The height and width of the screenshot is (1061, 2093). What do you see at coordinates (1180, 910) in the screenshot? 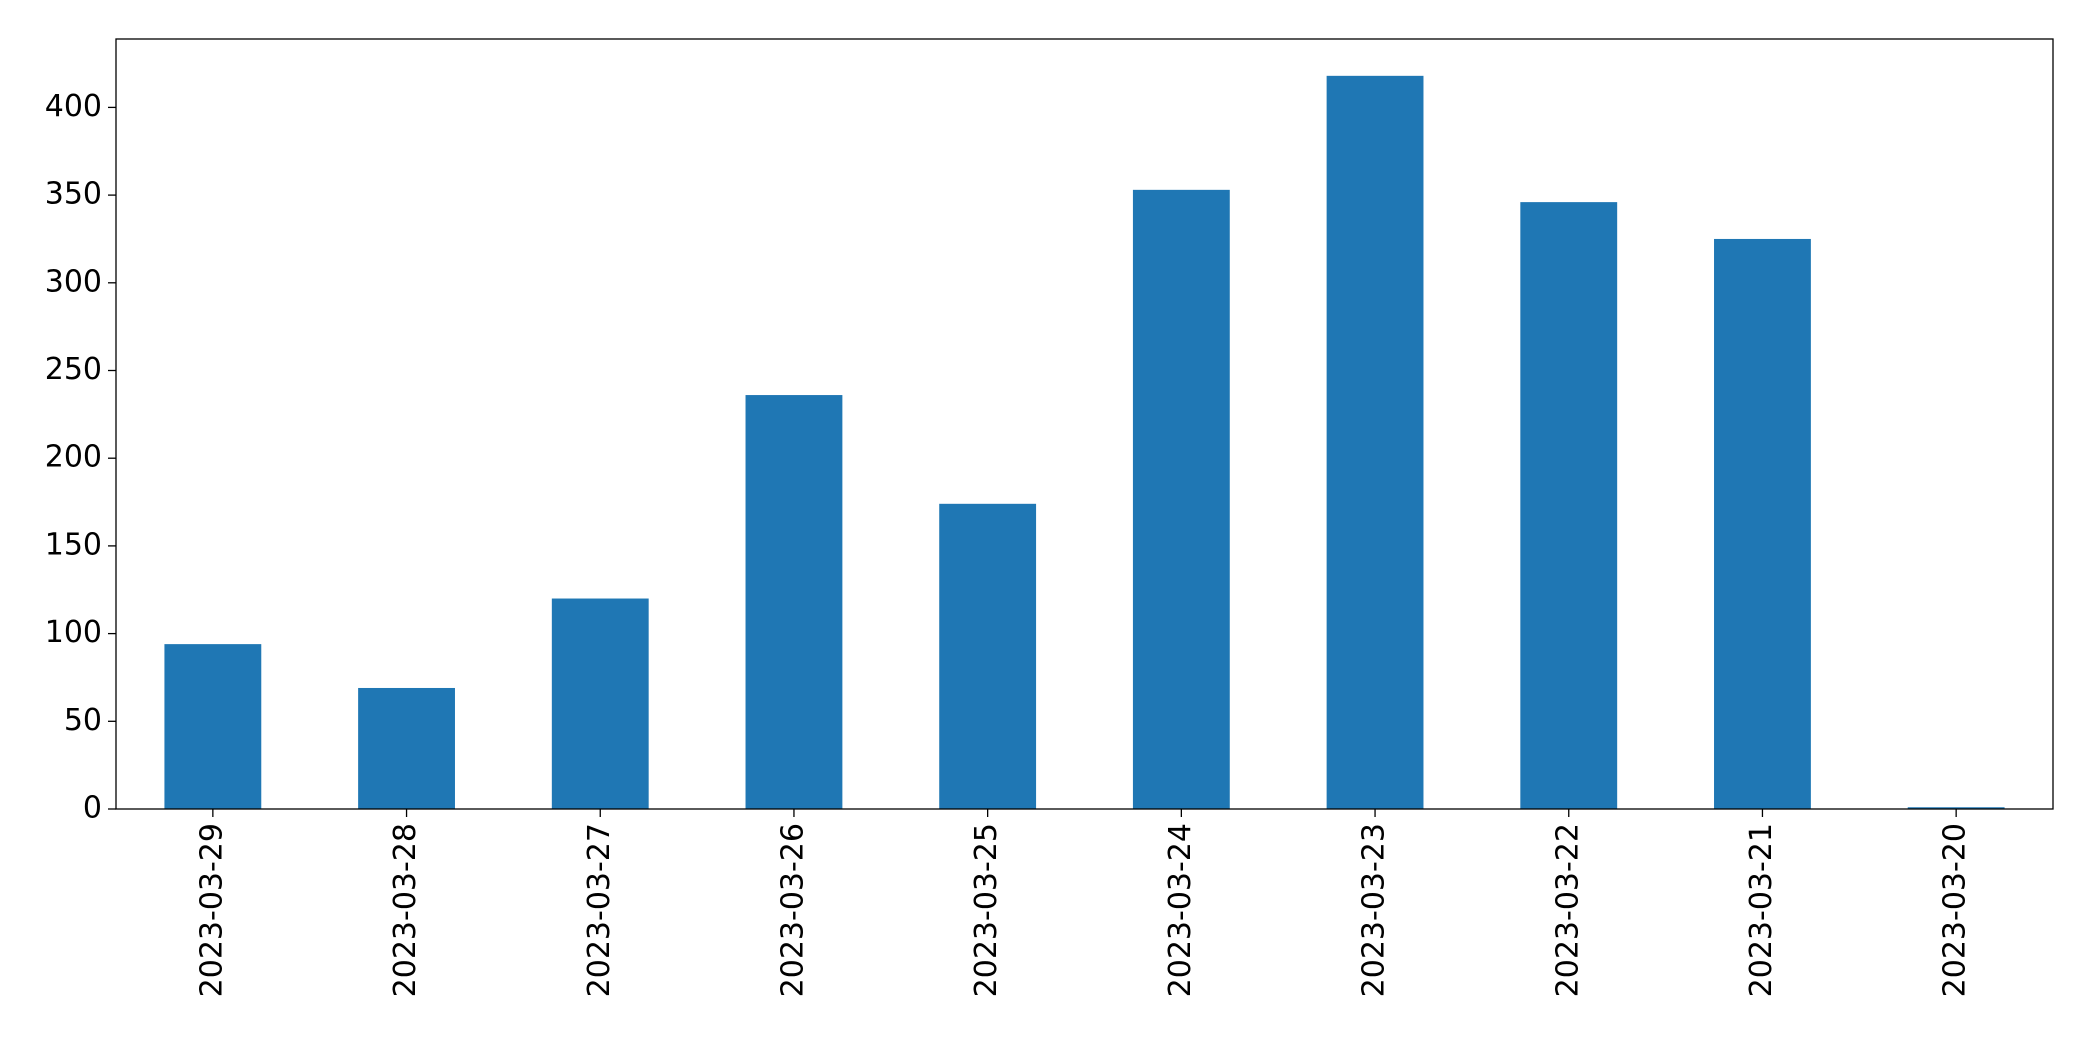
I see `x-tick-label: 2023-03-24` at bounding box center [1180, 910].